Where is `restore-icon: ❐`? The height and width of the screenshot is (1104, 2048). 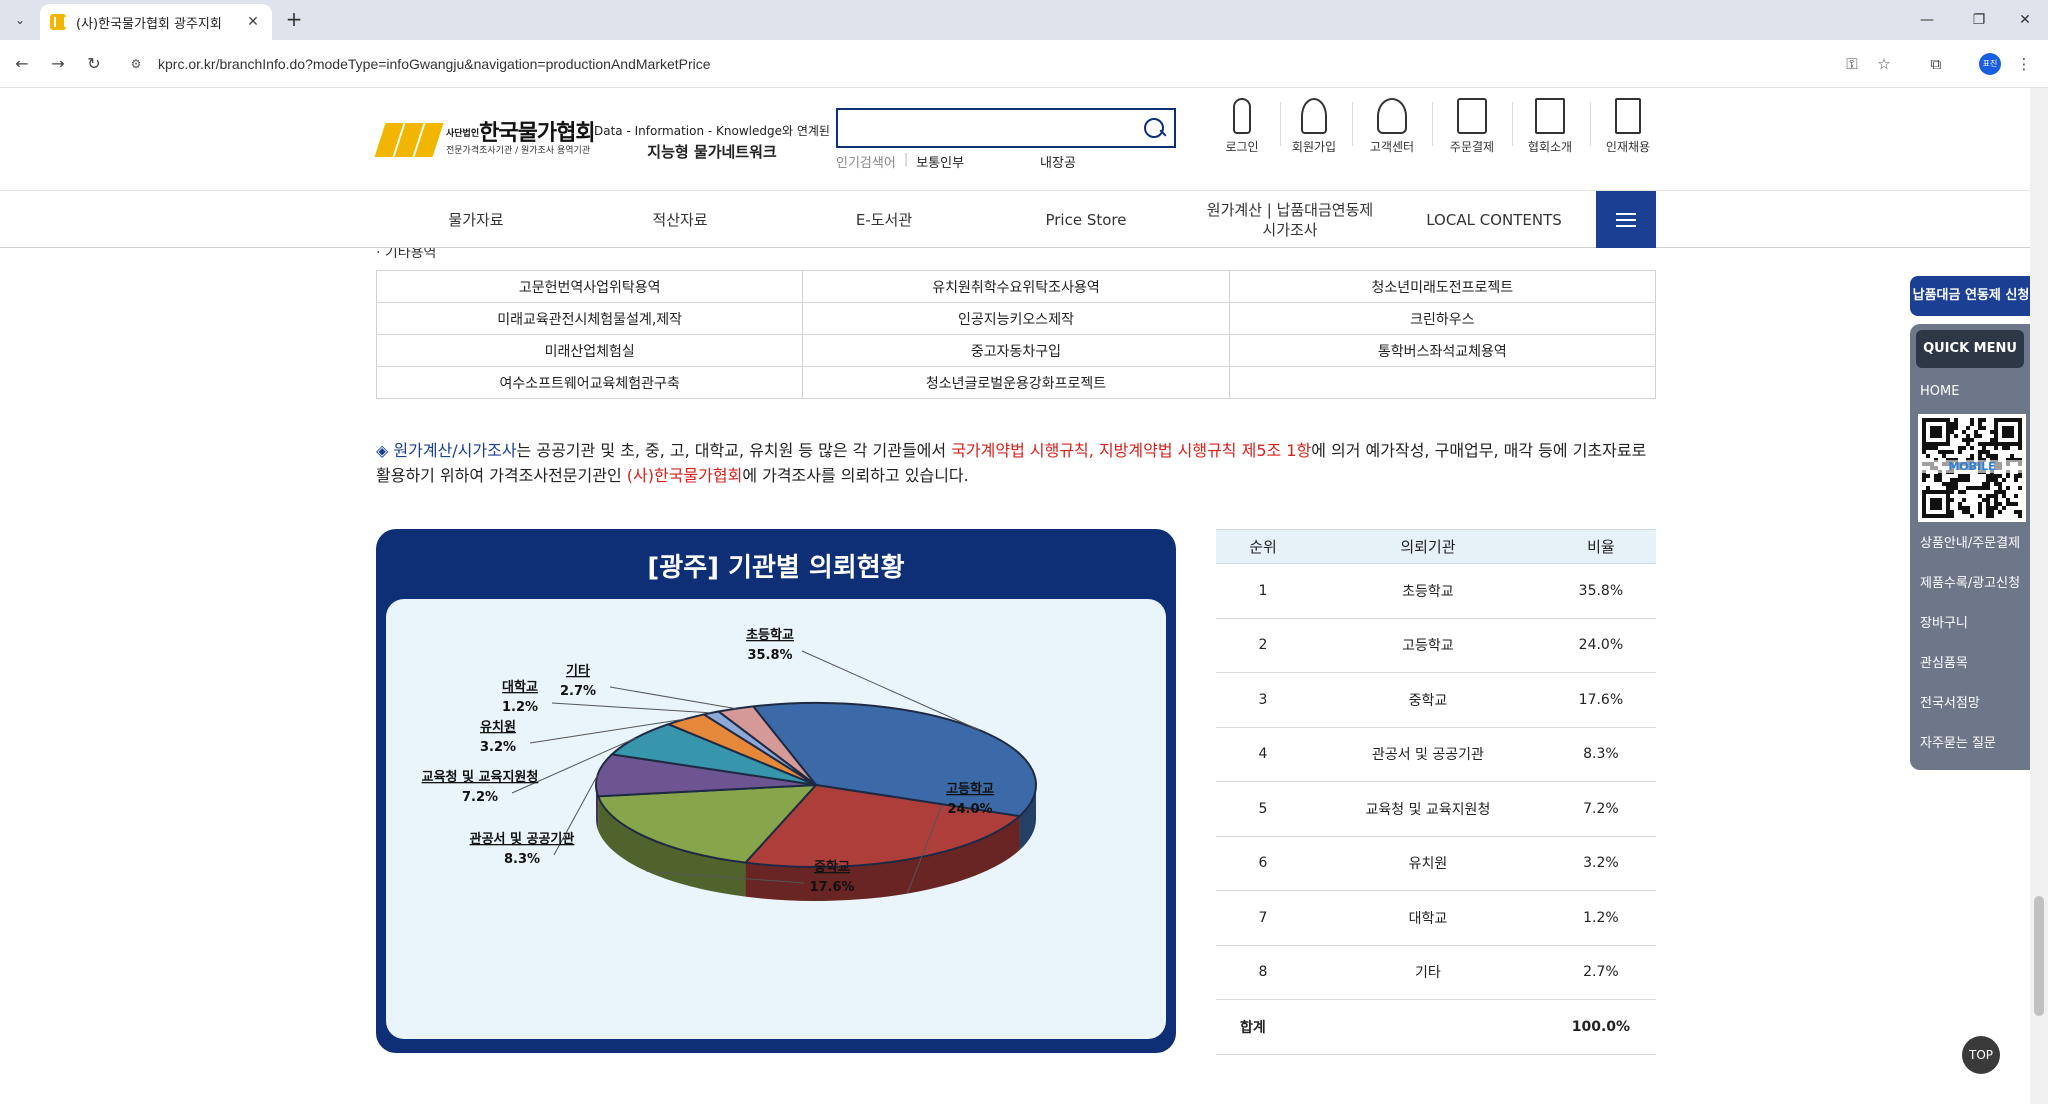 restore-icon: ❐ is located at coordinates (1979, 20).